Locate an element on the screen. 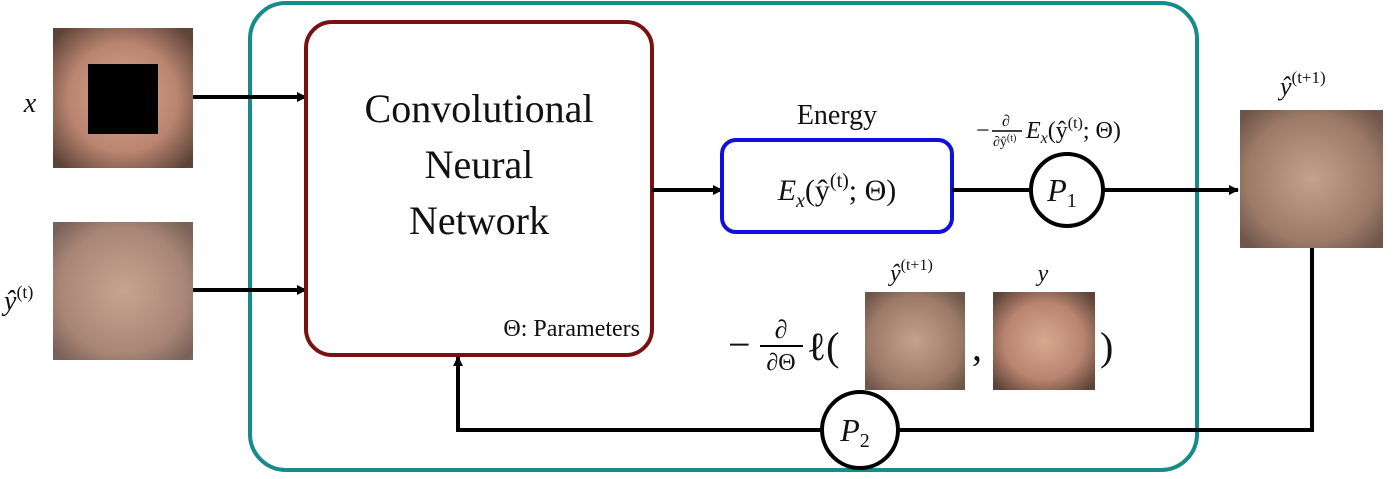  arrow is located at coordinates (637, 394).